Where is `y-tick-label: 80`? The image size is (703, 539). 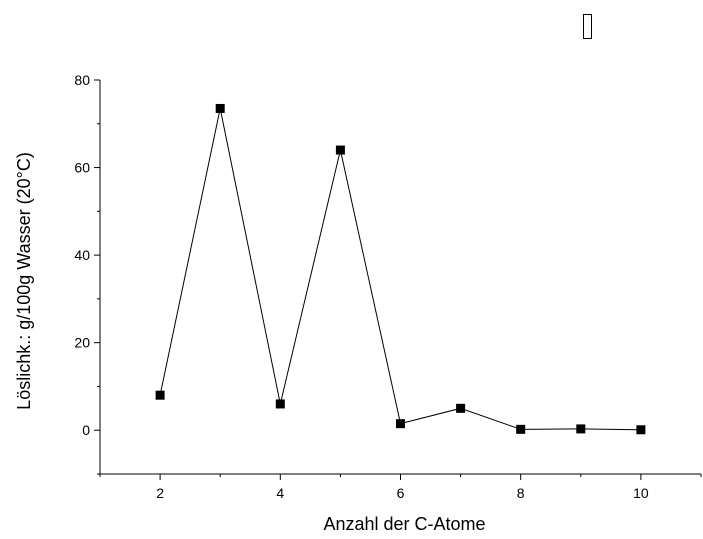 y-tick-label: 80 is located at coordinates (82, 80).